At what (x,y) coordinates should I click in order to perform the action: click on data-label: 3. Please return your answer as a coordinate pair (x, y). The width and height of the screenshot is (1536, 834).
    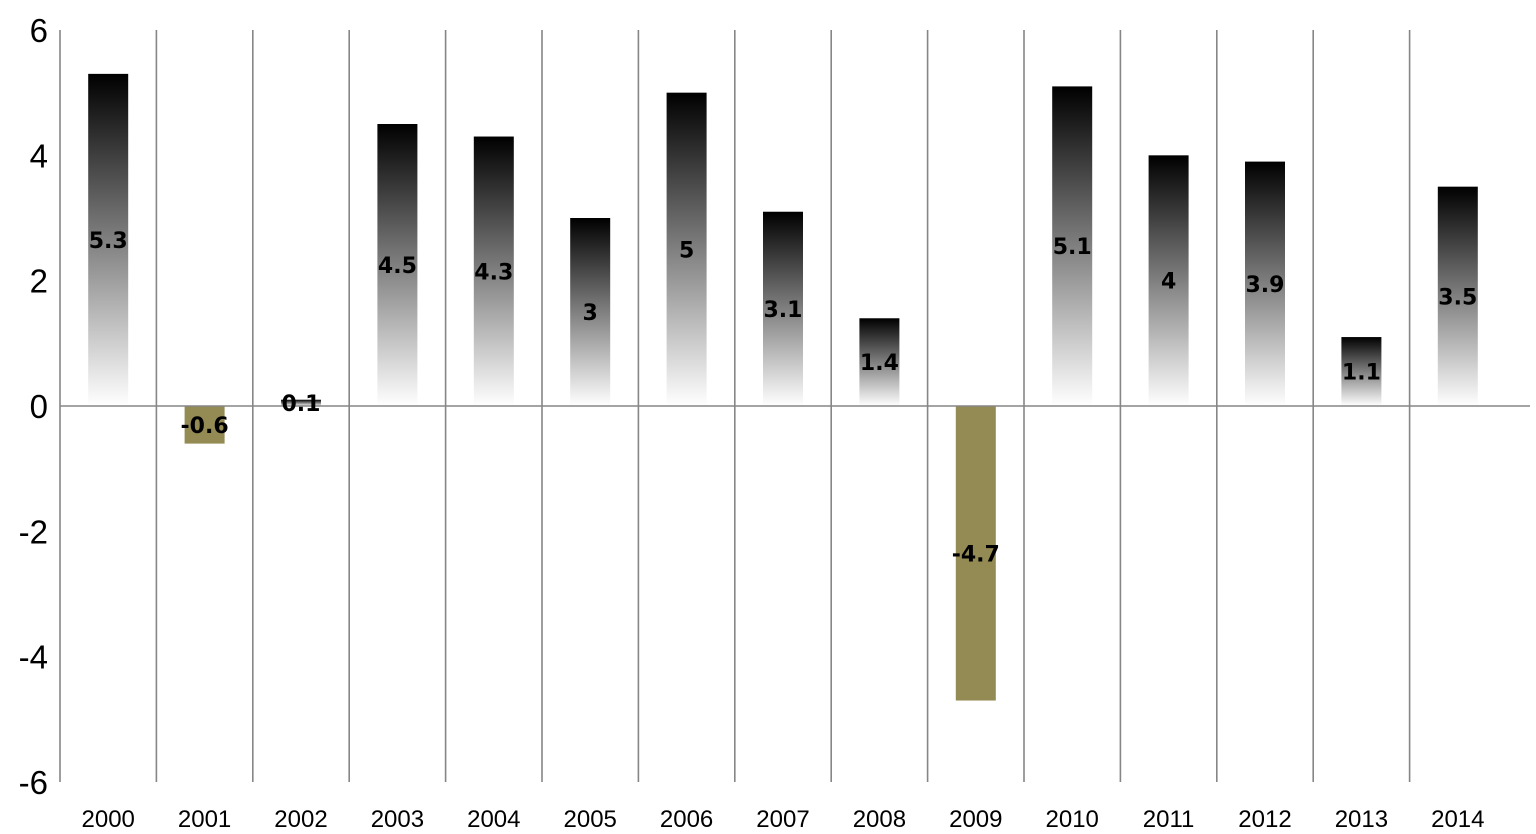
    Looking at the image, I should click on (590, 313).